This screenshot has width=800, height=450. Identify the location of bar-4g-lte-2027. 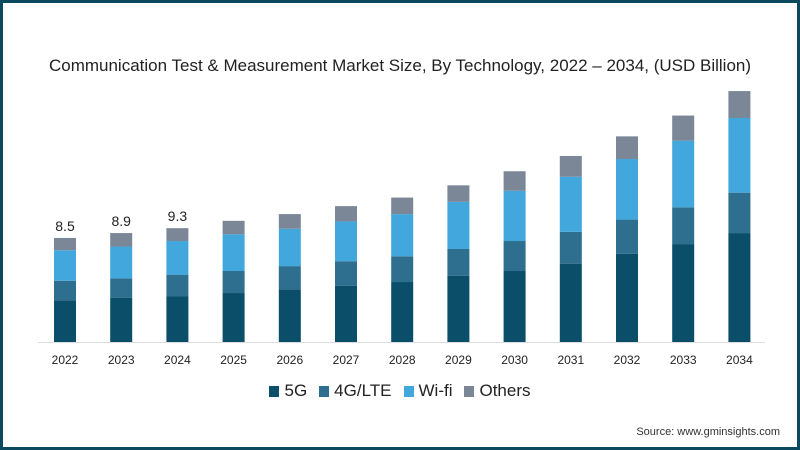
(346, 273).